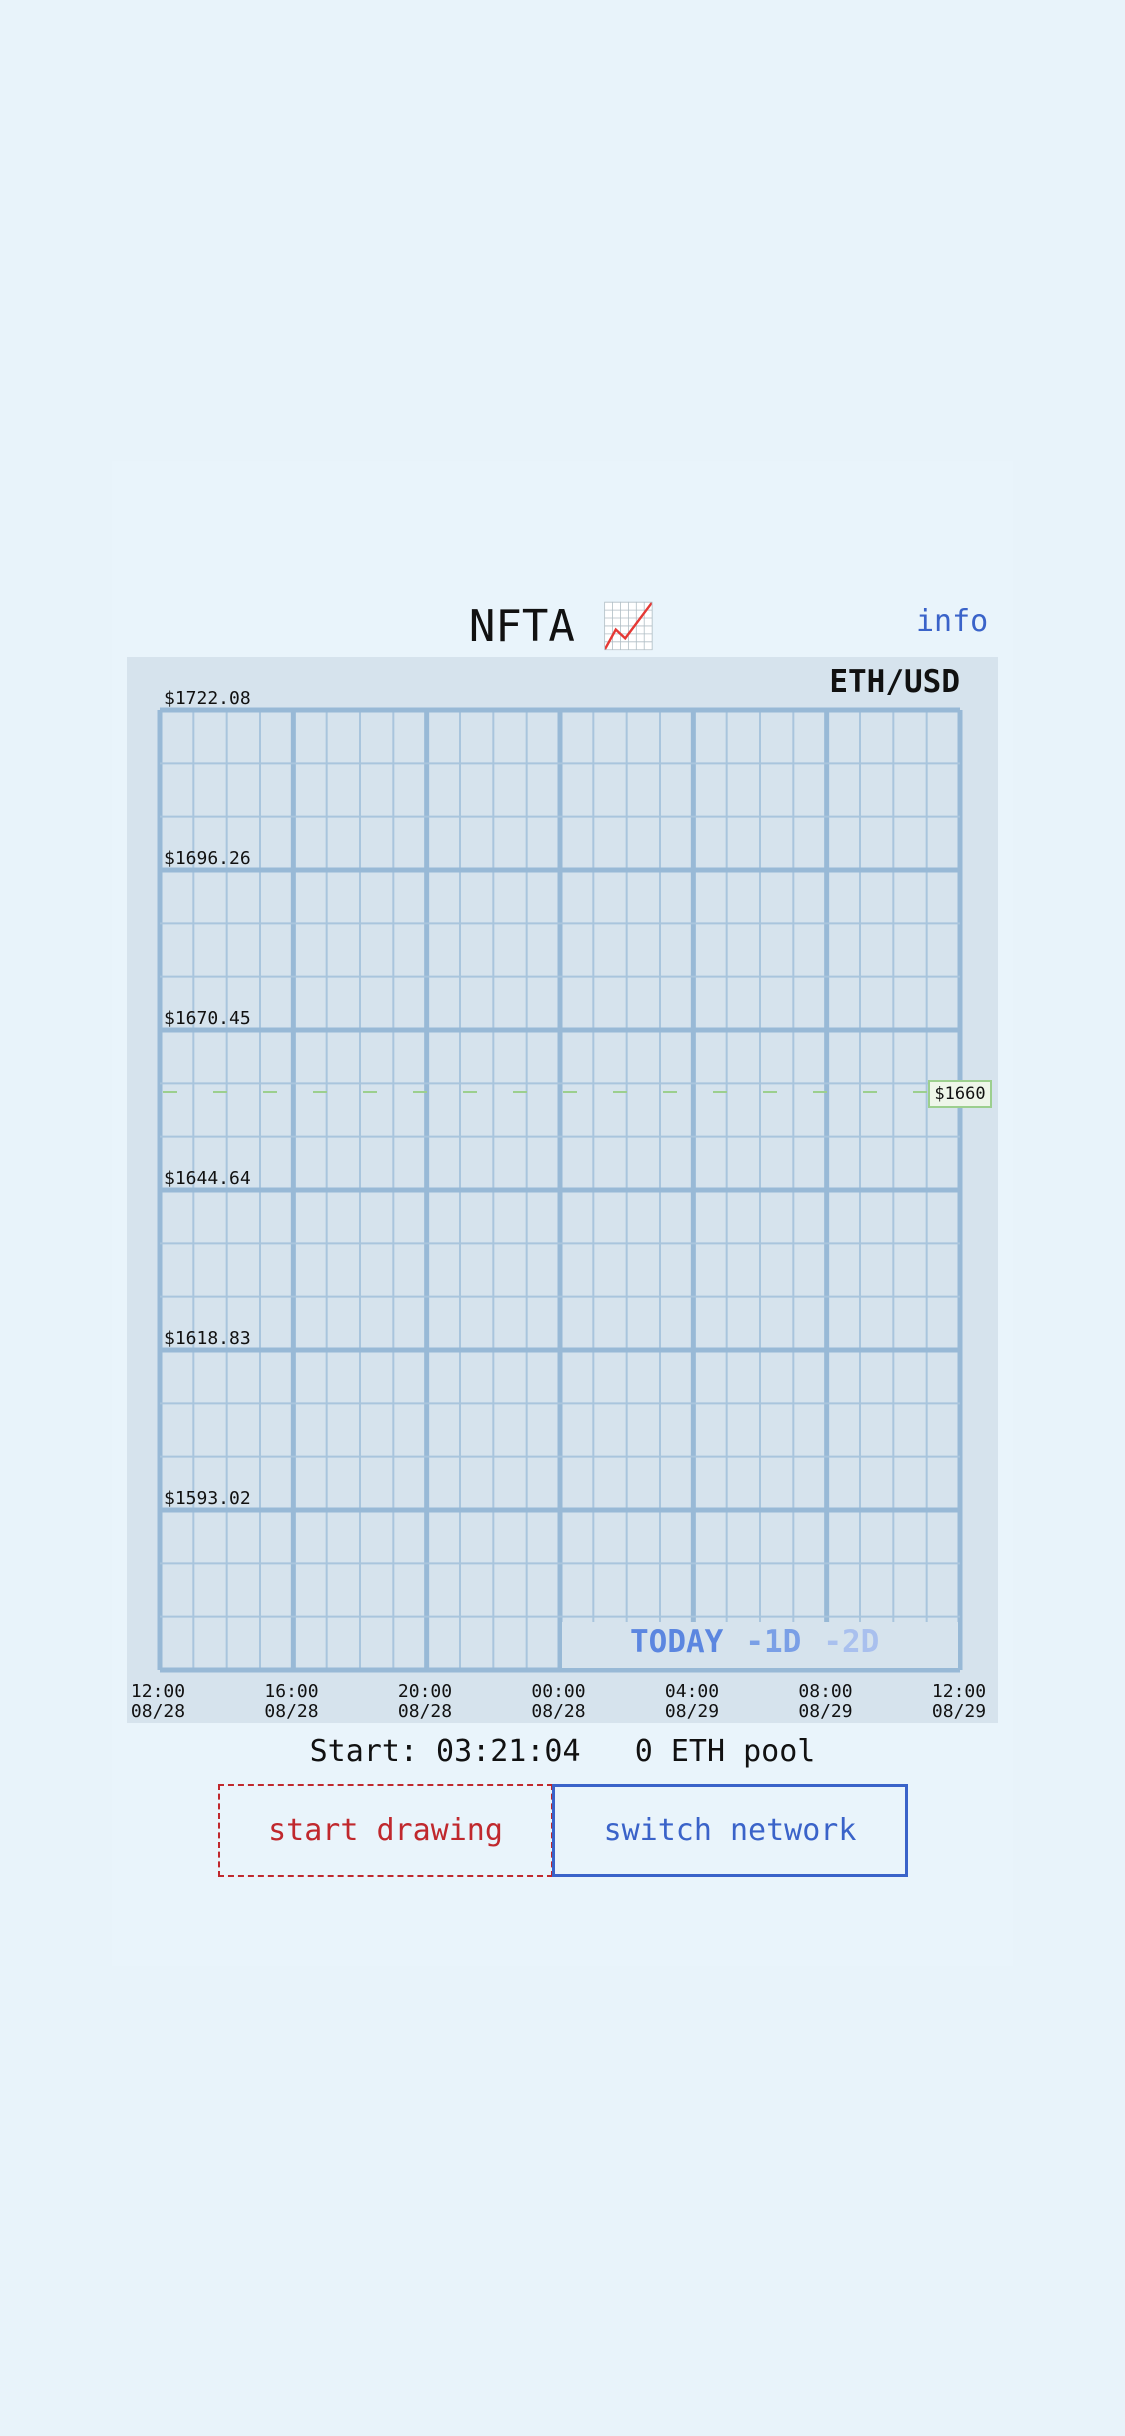  I want to click on time-label: 20:00 08/28, so click(425, 1702).